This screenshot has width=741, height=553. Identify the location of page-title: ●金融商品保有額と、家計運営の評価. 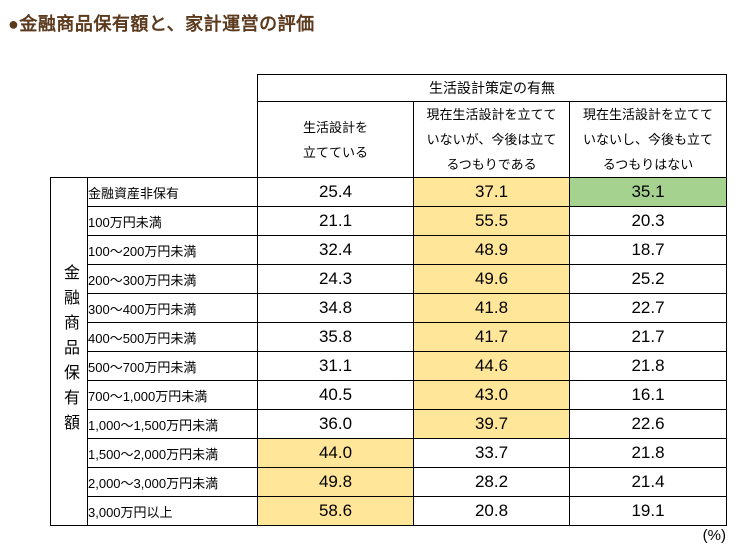
(161, 24).